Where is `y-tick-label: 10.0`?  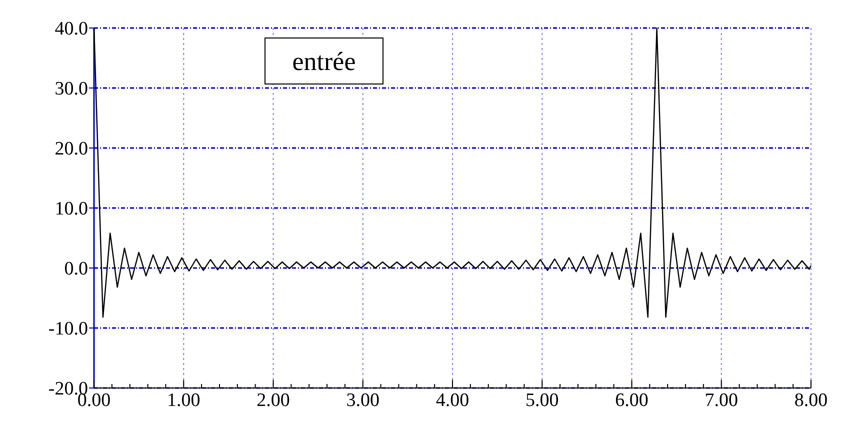 y-tick-label: 10.0 is located at coordinates (71, 209).